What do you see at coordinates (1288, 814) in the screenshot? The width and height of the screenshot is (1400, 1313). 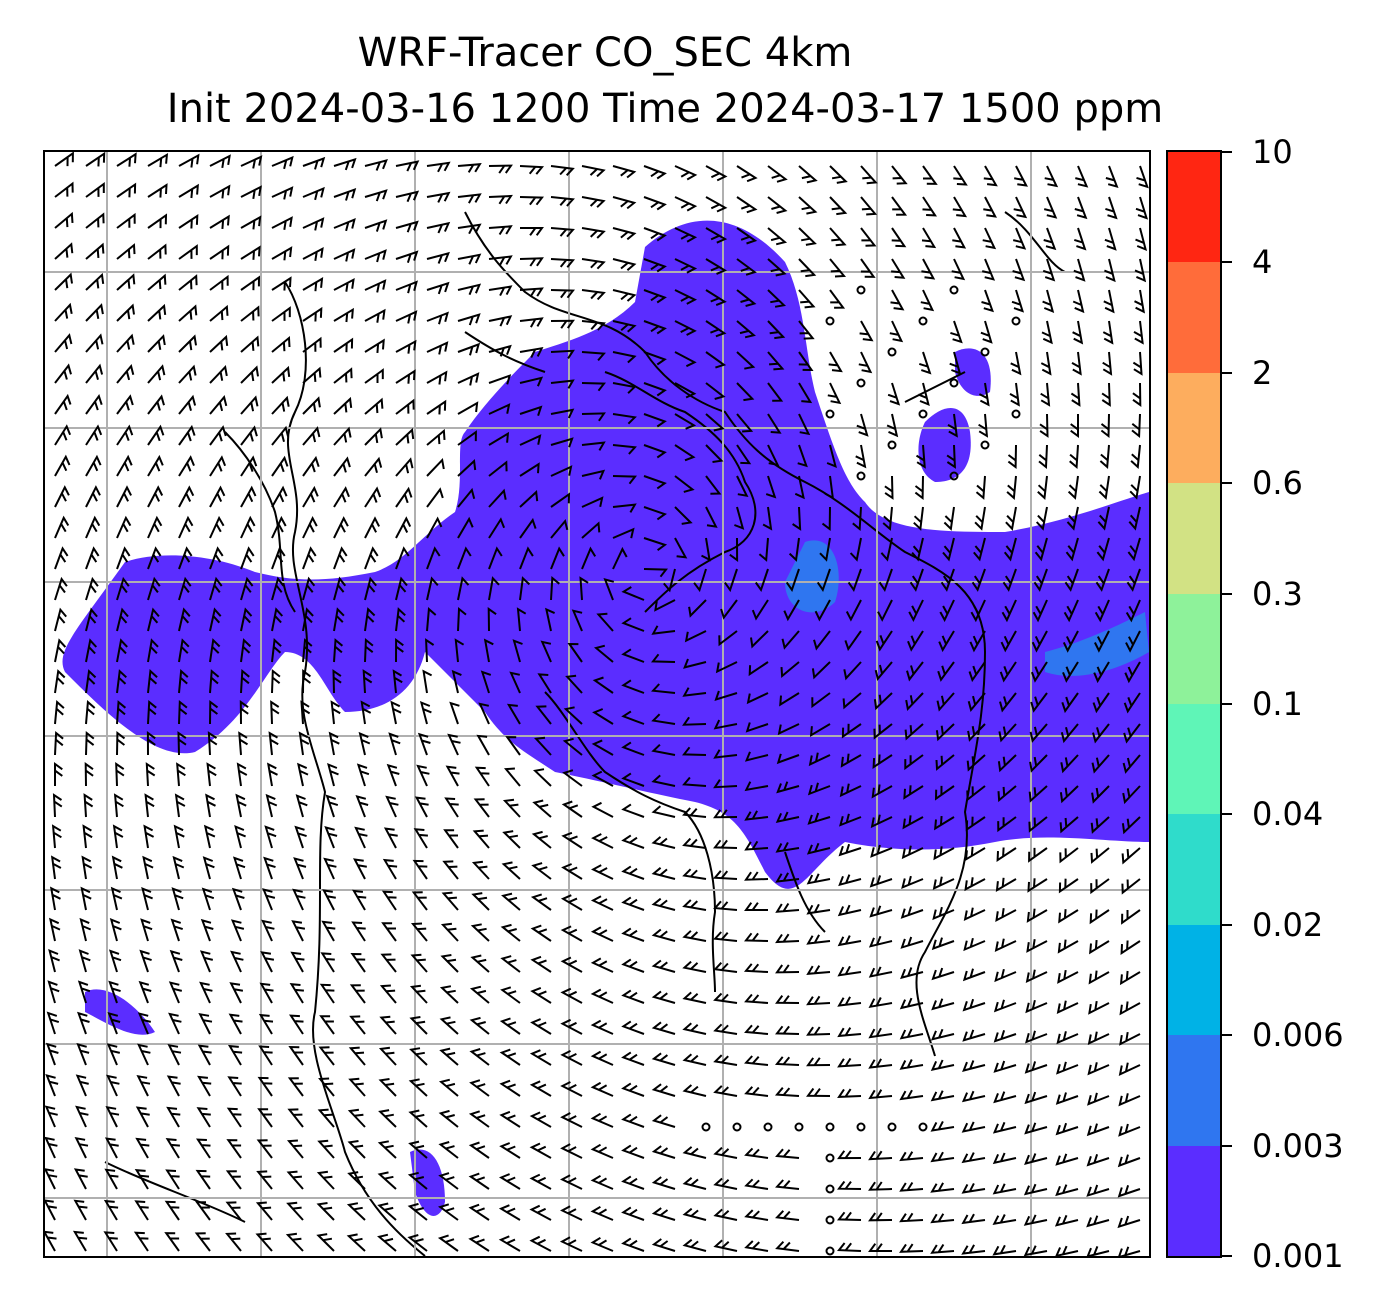 I see `colorbar-tick-label: 0.04` at bounding box center [1288, 814].